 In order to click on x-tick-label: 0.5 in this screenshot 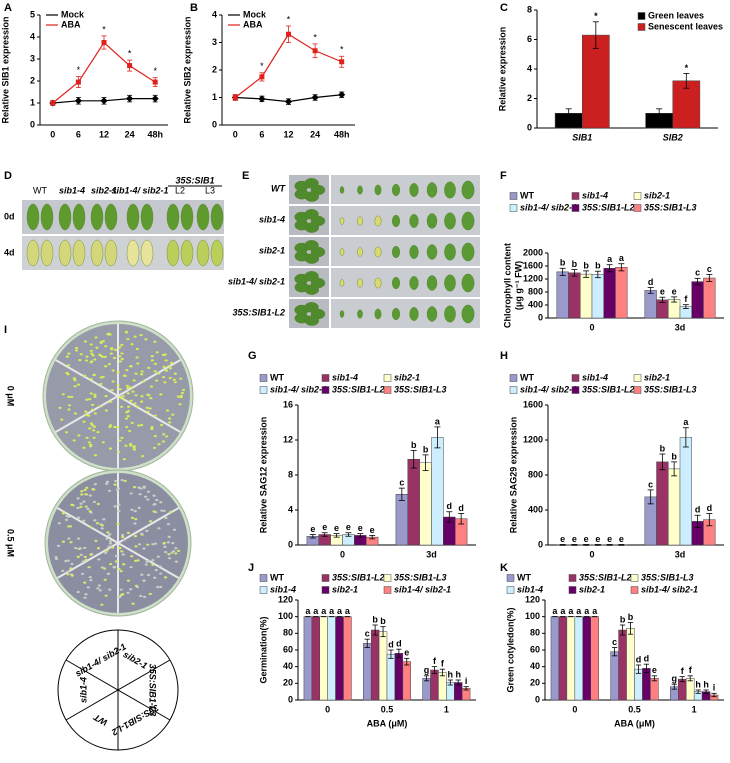, I will do `click(387, 709)`.